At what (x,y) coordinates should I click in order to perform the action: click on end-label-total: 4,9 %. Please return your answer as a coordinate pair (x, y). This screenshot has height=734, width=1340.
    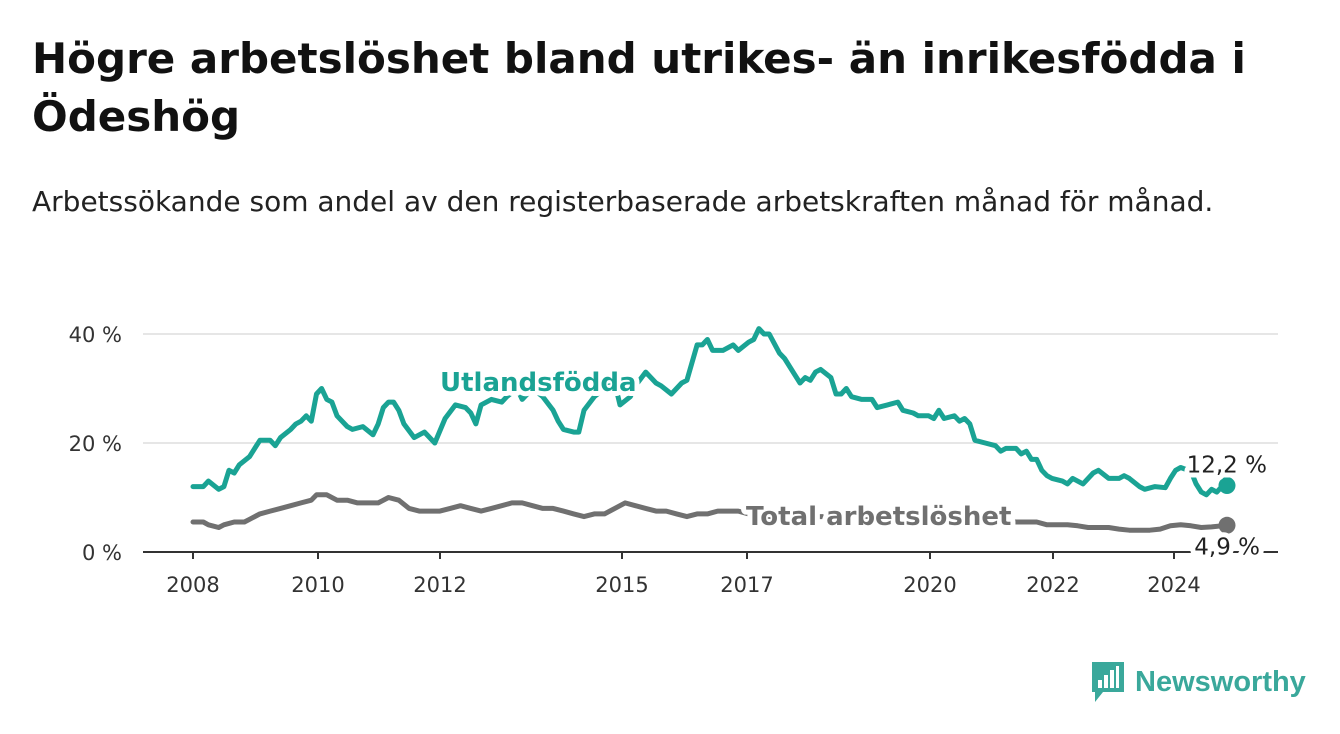
    Looking at the image, I should click on (1227, 547).